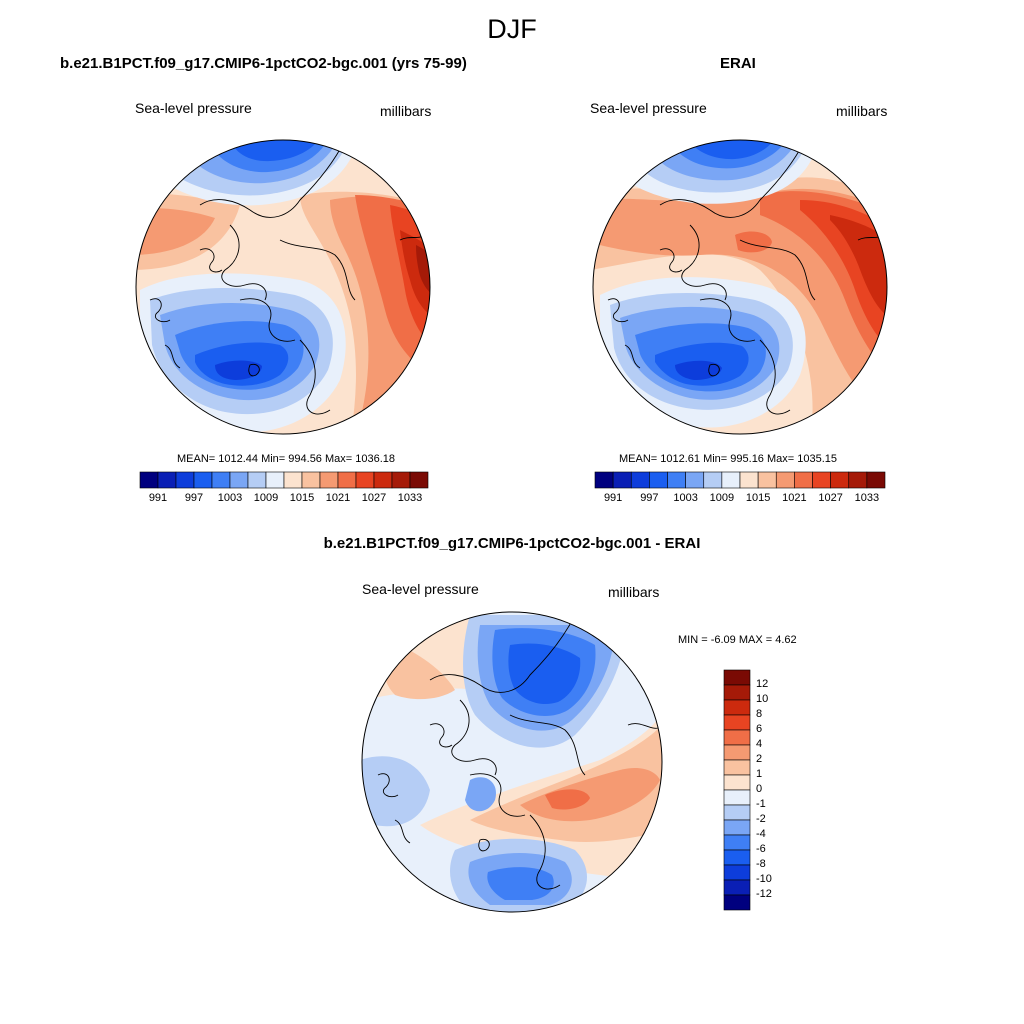 This screenshot has width=1024, height=1024. Describe the element at coordinates (194, 498) in the screenshot. I see `model-colorbar-tick-label: 997` at that location.